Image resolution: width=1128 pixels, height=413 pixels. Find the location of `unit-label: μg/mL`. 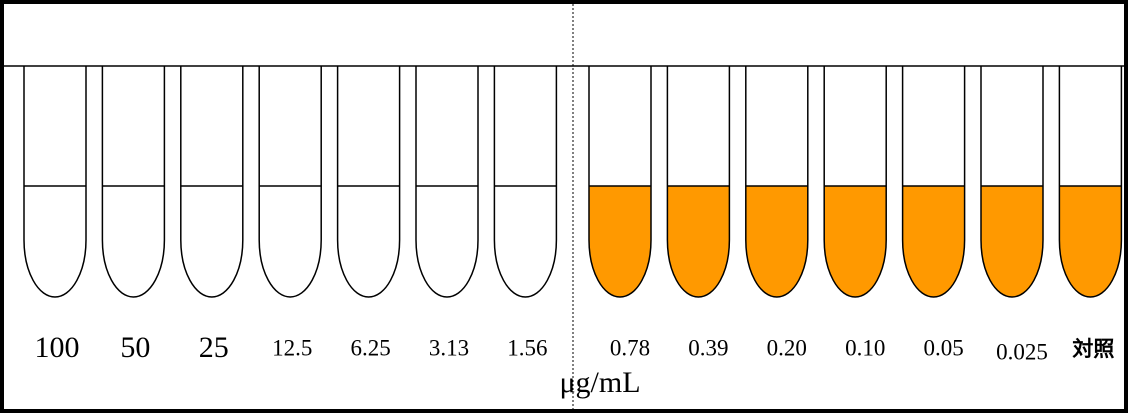

unit-label: μg/mL is located at coordinates (599, 382).